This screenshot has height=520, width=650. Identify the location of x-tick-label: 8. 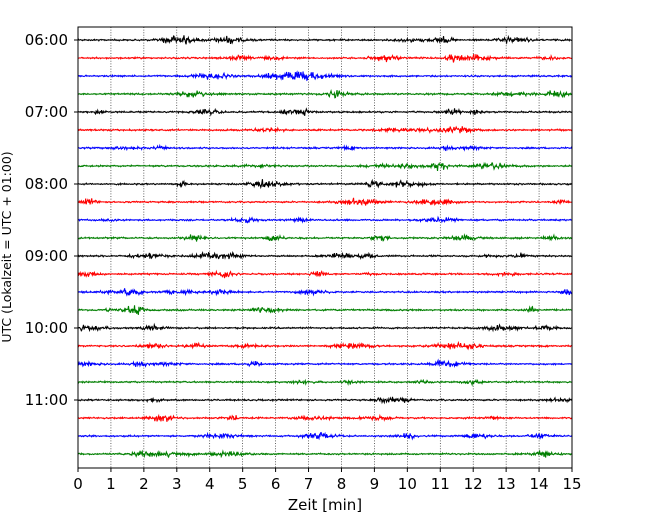
(342, 484).